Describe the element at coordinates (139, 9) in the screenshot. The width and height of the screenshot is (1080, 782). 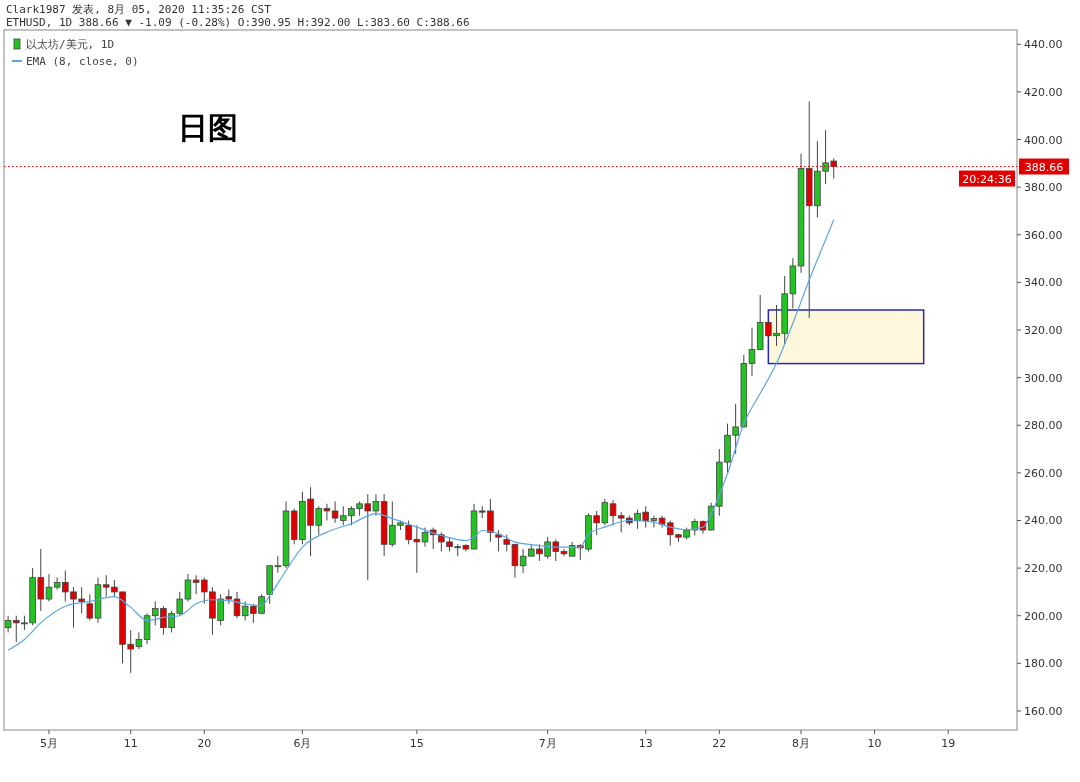
I see `text: Clark1987 发表, 8月 05, 2020 11:35:26 CST` at that location.